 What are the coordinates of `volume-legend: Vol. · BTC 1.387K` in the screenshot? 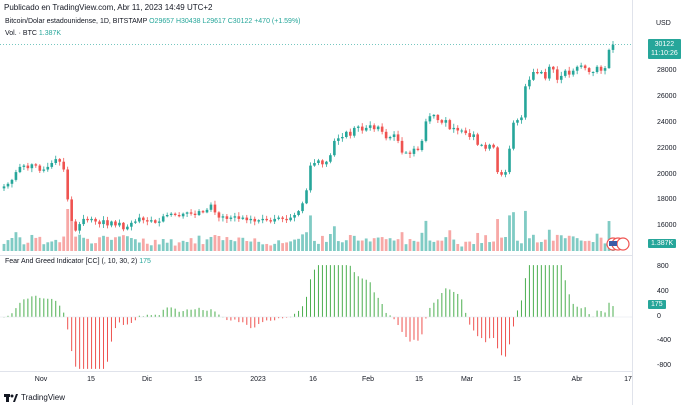 It's located at (33, 33).